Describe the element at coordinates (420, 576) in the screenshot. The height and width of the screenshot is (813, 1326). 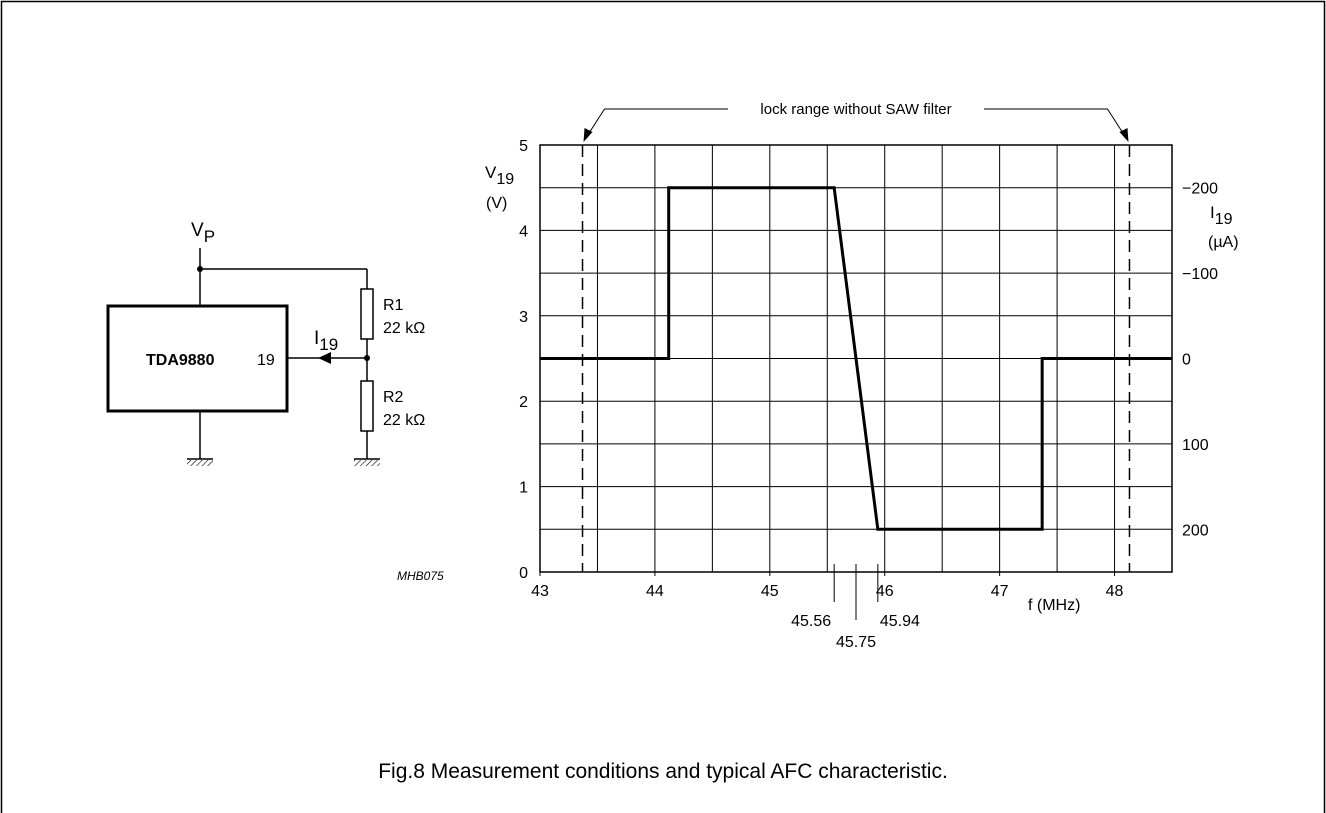
I see `figure-code: MHB075` at that location.